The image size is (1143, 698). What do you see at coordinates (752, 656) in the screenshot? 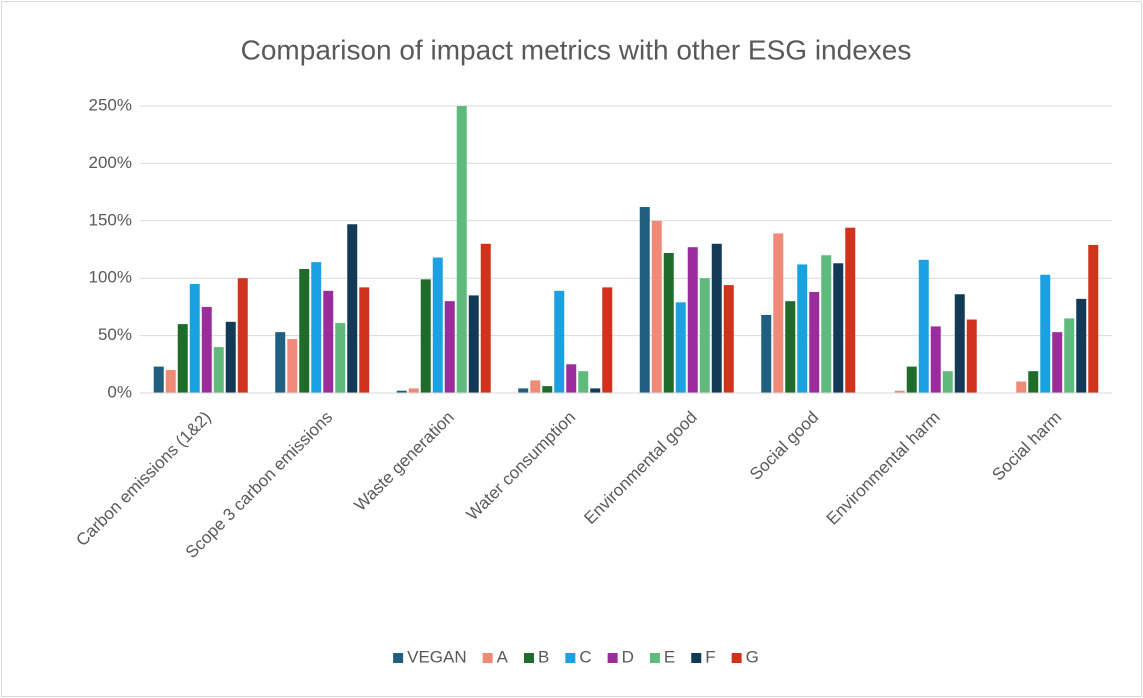
I see `legend-label: G` at bounding box center [752, 656].